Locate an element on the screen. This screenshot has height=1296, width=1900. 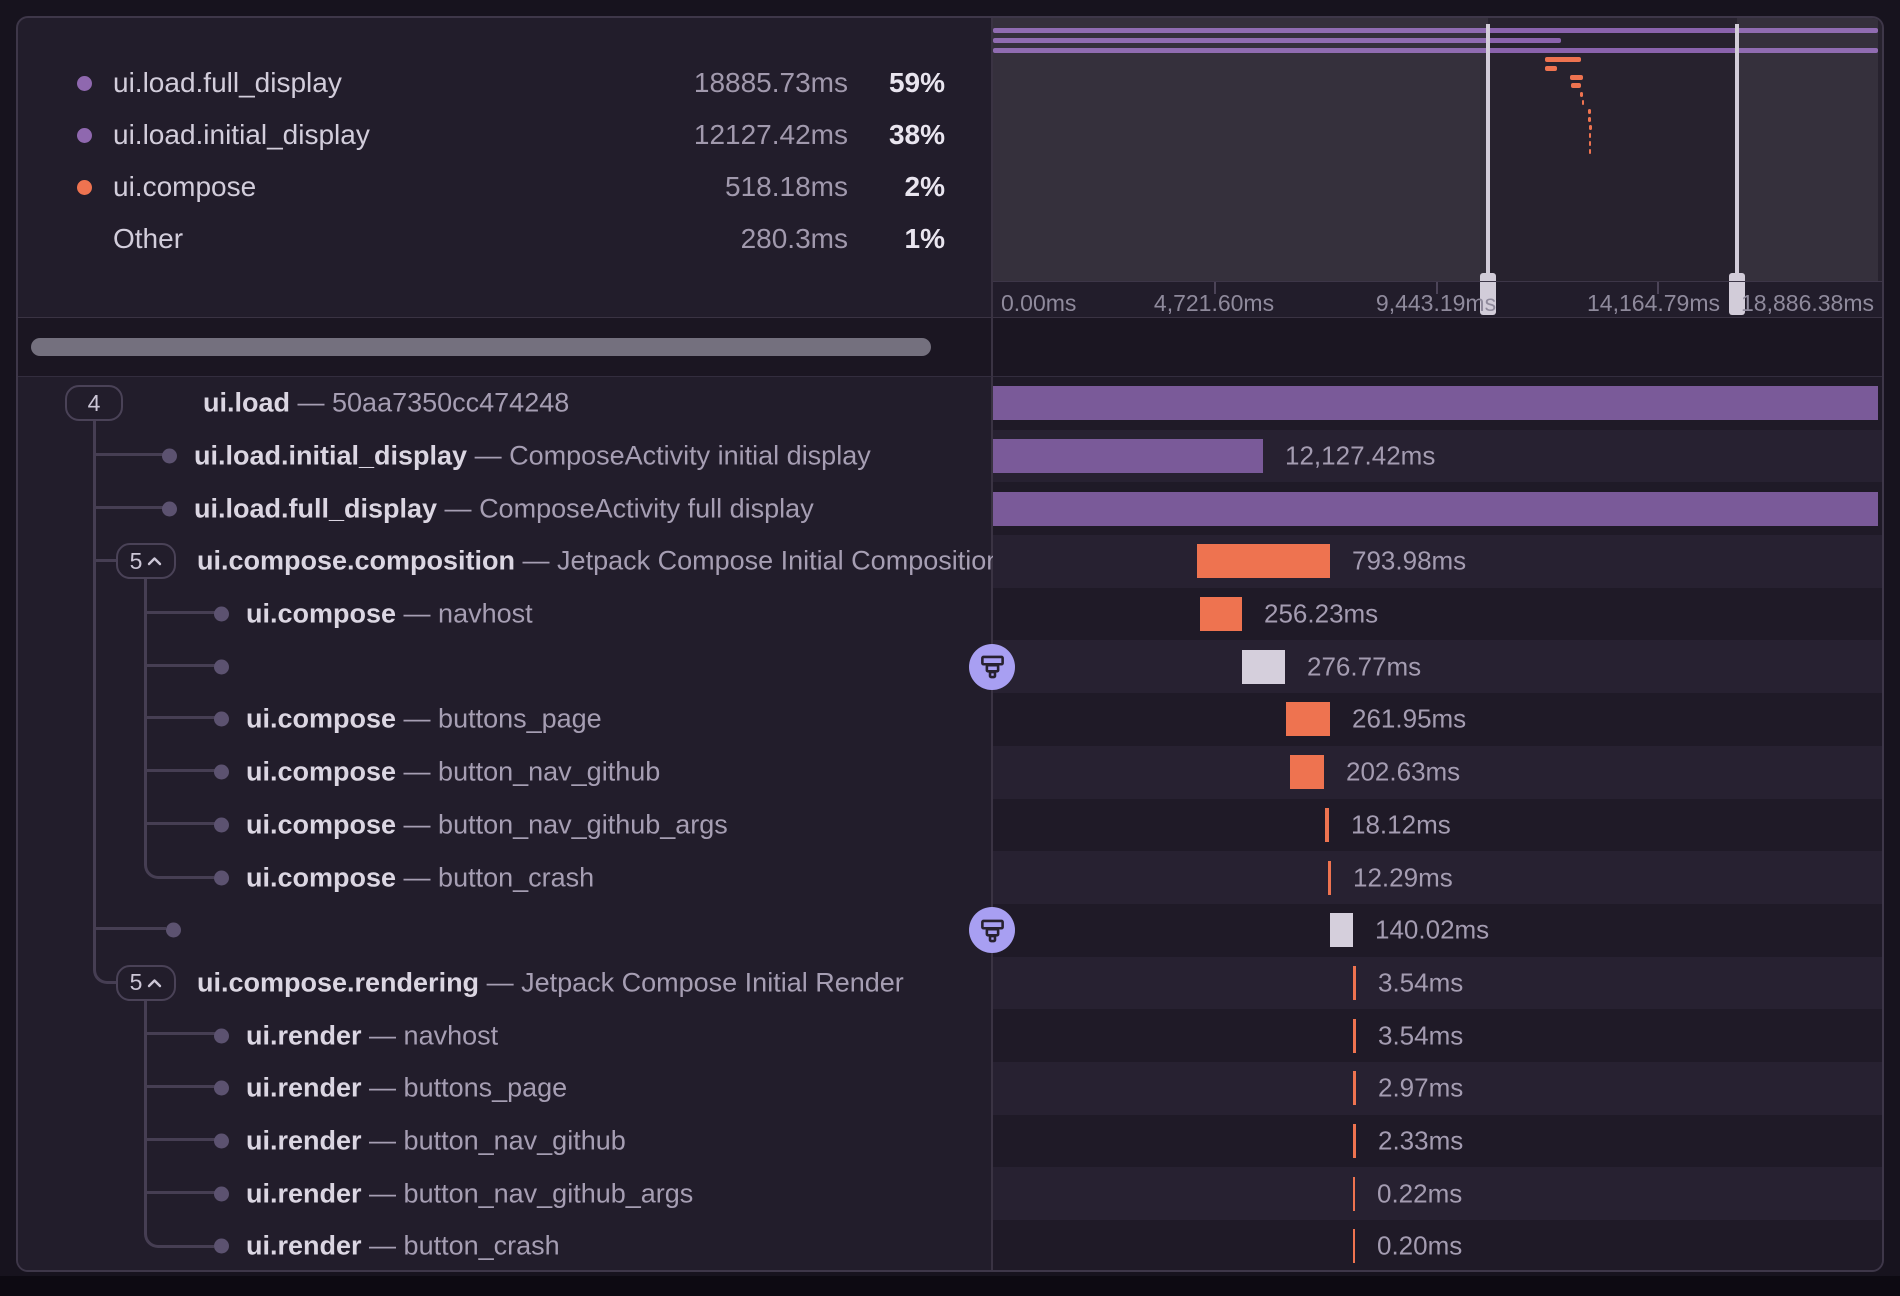
span-bar-cell: 2.97ms is located at coordinates (1437, 1088).